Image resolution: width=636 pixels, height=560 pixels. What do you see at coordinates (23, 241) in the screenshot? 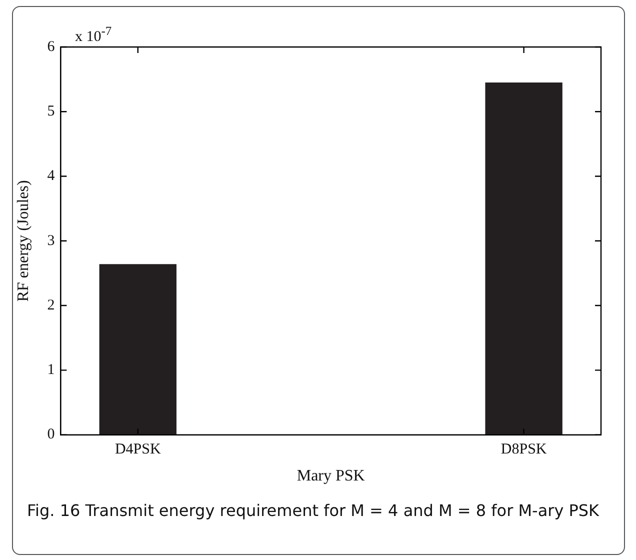
I see `y-axis-title: RF energy (Joules)` at bounding box center [23, 241].